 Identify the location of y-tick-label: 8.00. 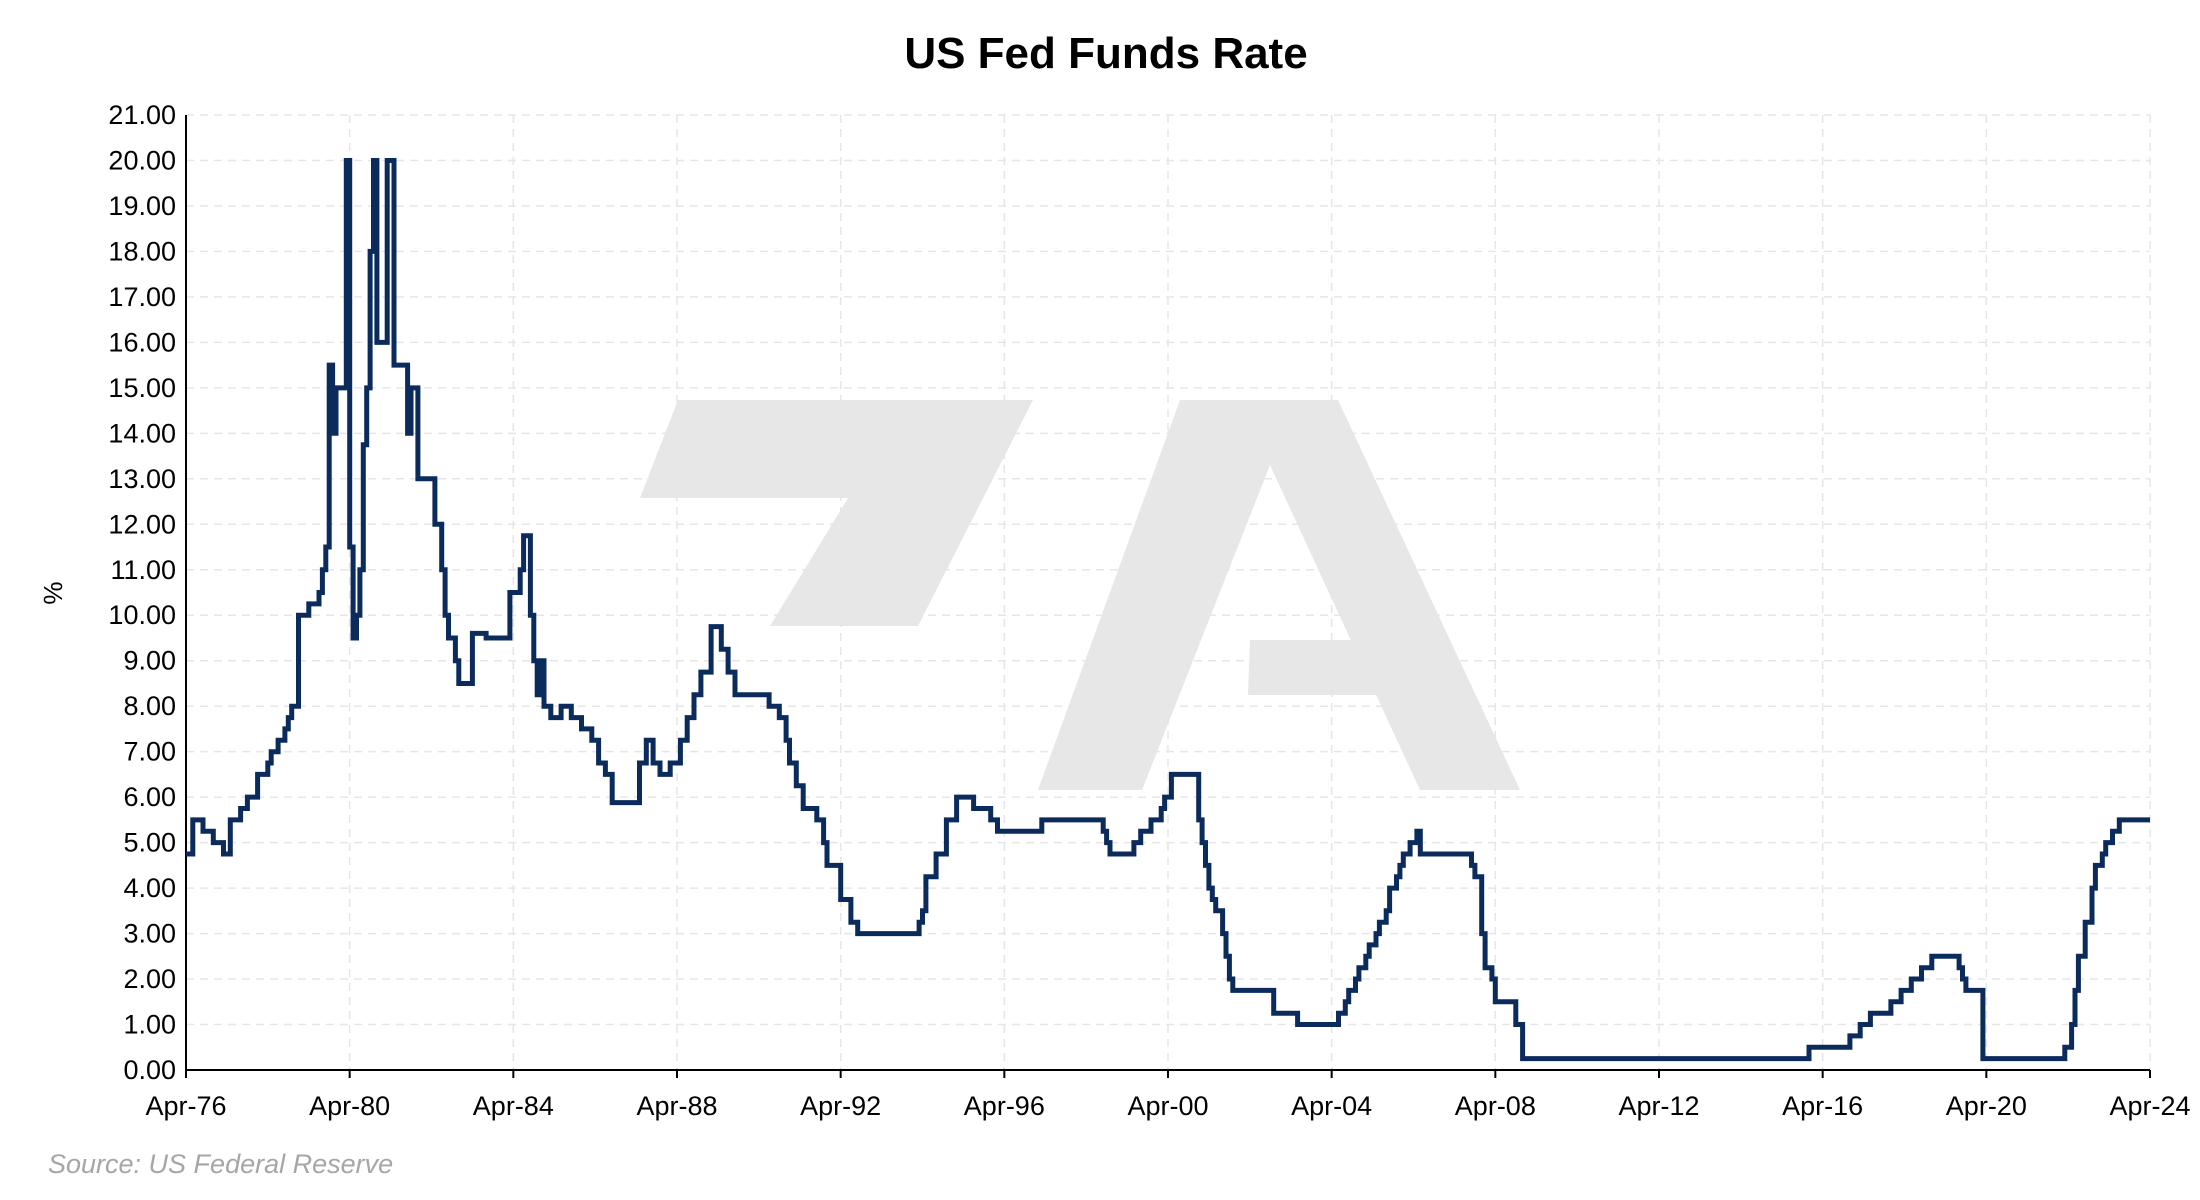
(149, 706).